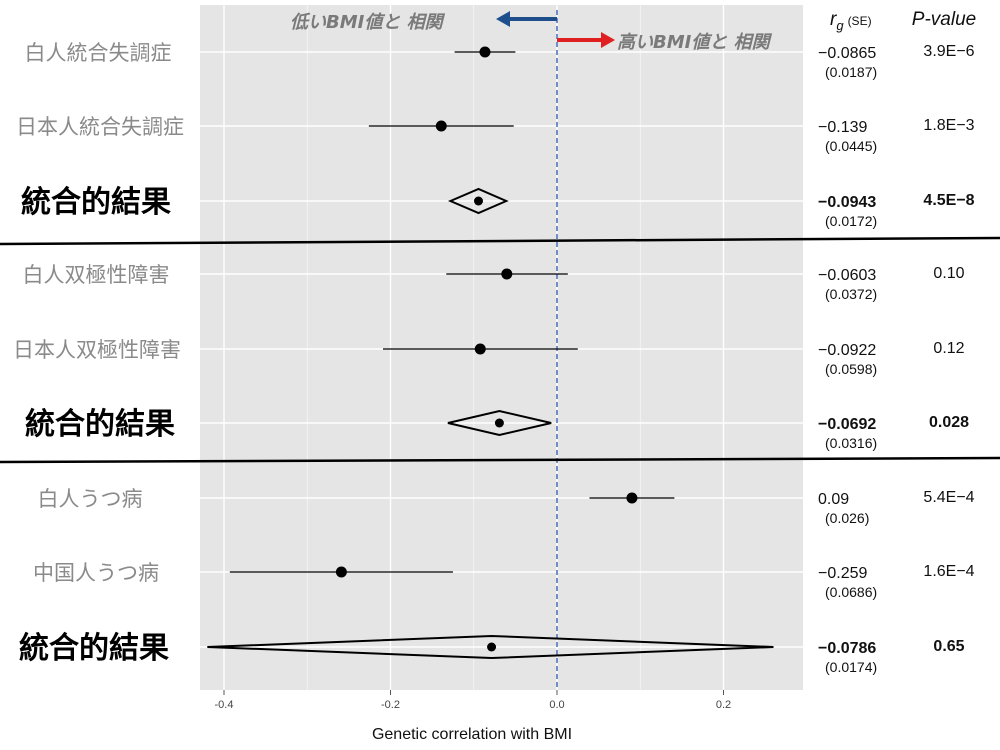 This screenshot has width=1000, height=750. Describe the element at coordinates (94, 648) in the screenshot. I see `row-label-8: 統合的結果` at that location.